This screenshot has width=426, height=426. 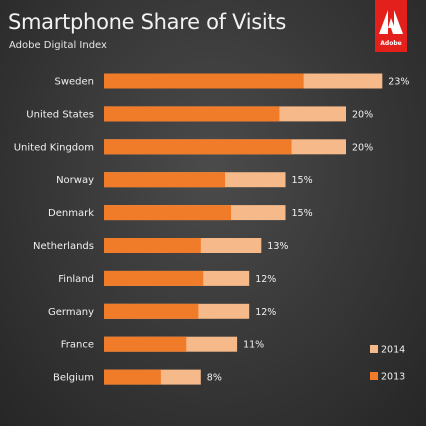 I want to click on value-label-finland: 12%, so click(x=265, y=279).